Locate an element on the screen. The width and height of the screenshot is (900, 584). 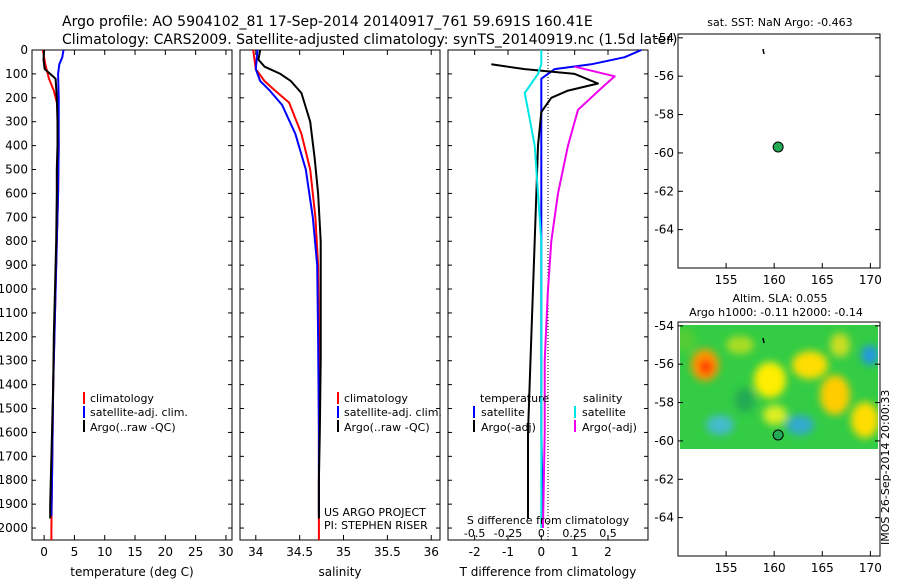
y-tick-label: -62 is located at coordinates (664, 191).